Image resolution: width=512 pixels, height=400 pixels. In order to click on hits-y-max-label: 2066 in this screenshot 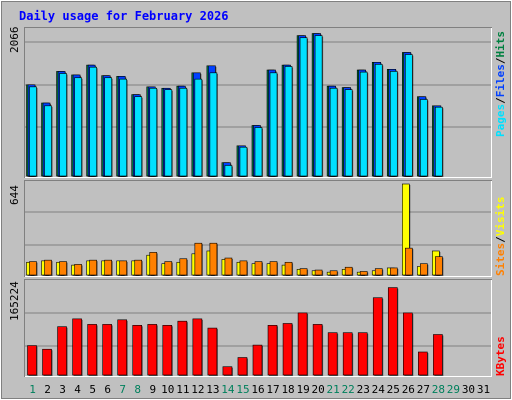, I will do `click(14, 40)`.